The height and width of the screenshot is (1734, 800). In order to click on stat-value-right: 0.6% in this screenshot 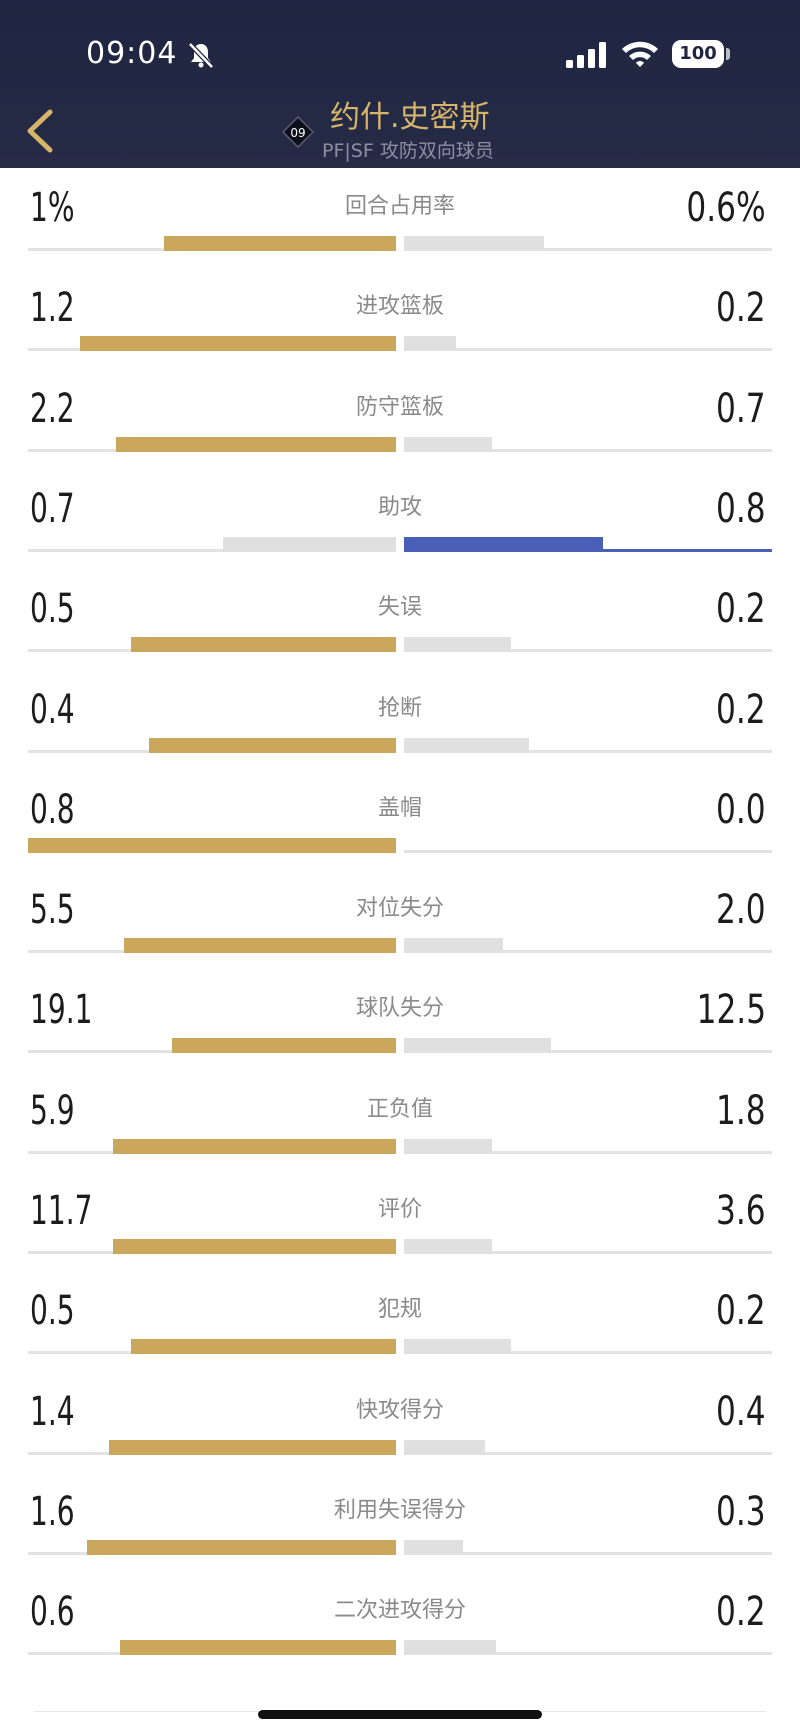, I will do `click(726, 208)`.